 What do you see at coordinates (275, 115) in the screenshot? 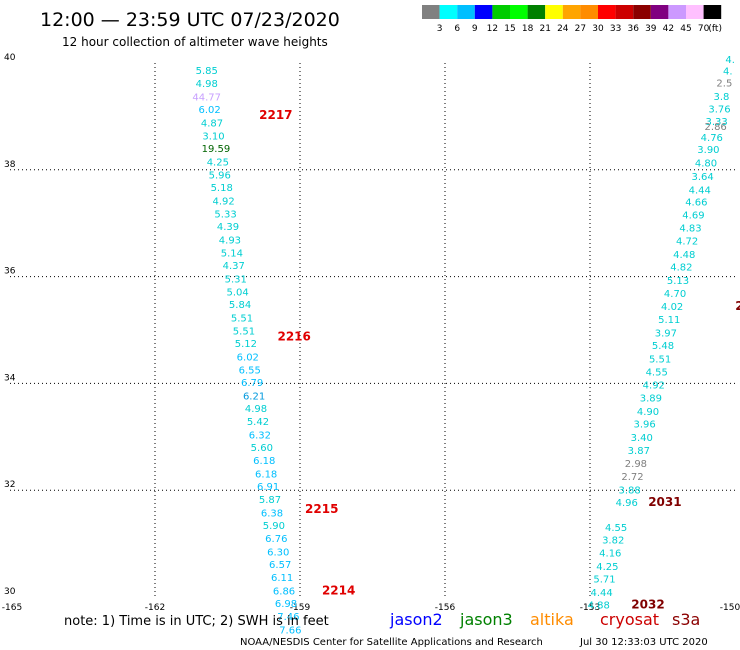
I see `time-label: 2217` at bounding box center [275, 115].